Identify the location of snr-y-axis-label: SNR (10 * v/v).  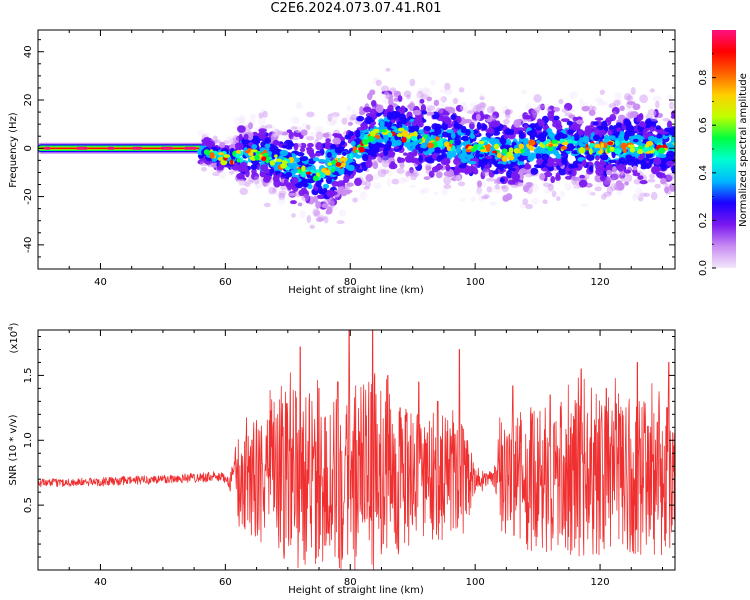
(13, 449).